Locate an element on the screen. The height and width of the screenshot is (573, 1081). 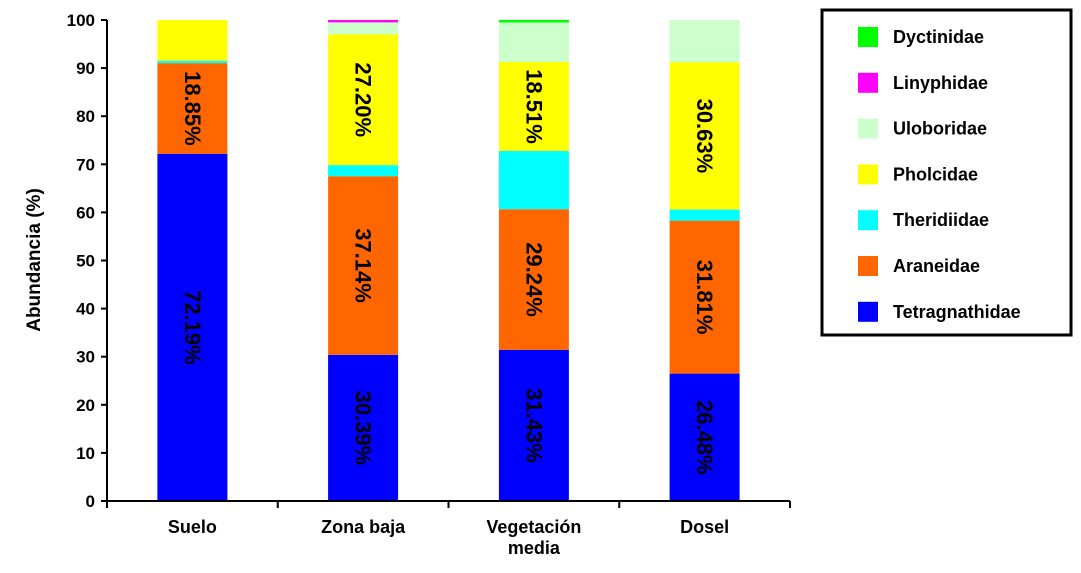
data-label: 18.51% is located at coordinates (533, 106).